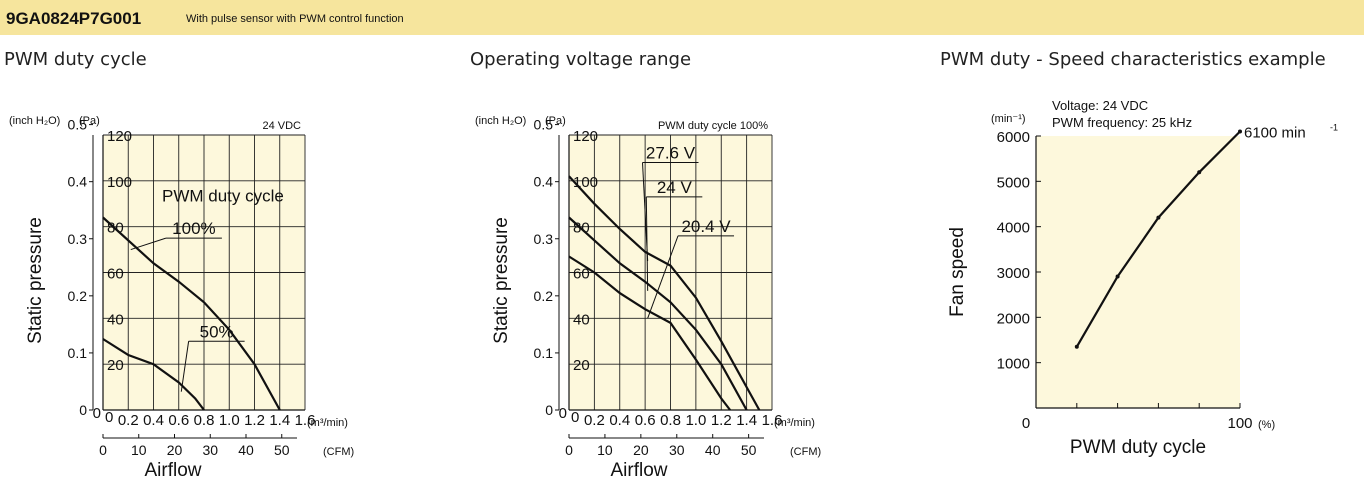  Describe the element at coordinates (671, 153) in the screenshot. I see `series-label: 27.6 V` at that location.